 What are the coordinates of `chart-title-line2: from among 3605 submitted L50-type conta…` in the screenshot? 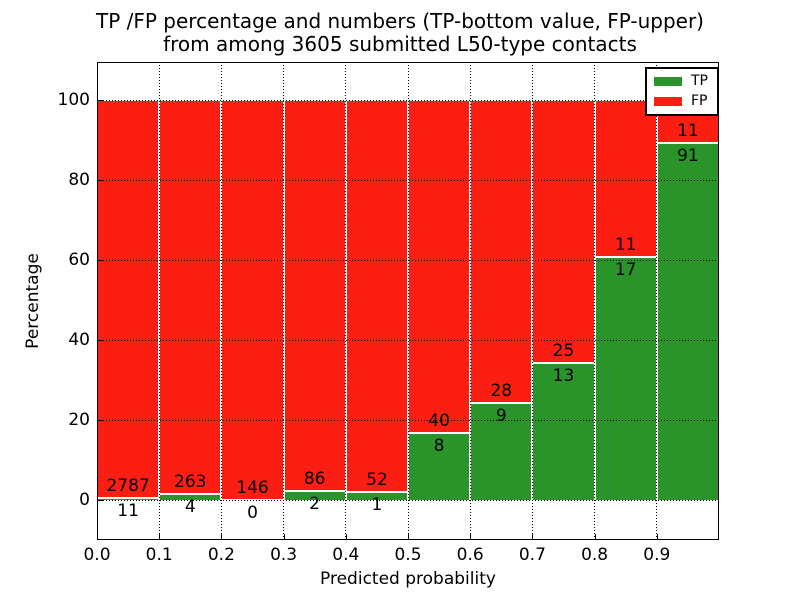 It's located at (400, 44).